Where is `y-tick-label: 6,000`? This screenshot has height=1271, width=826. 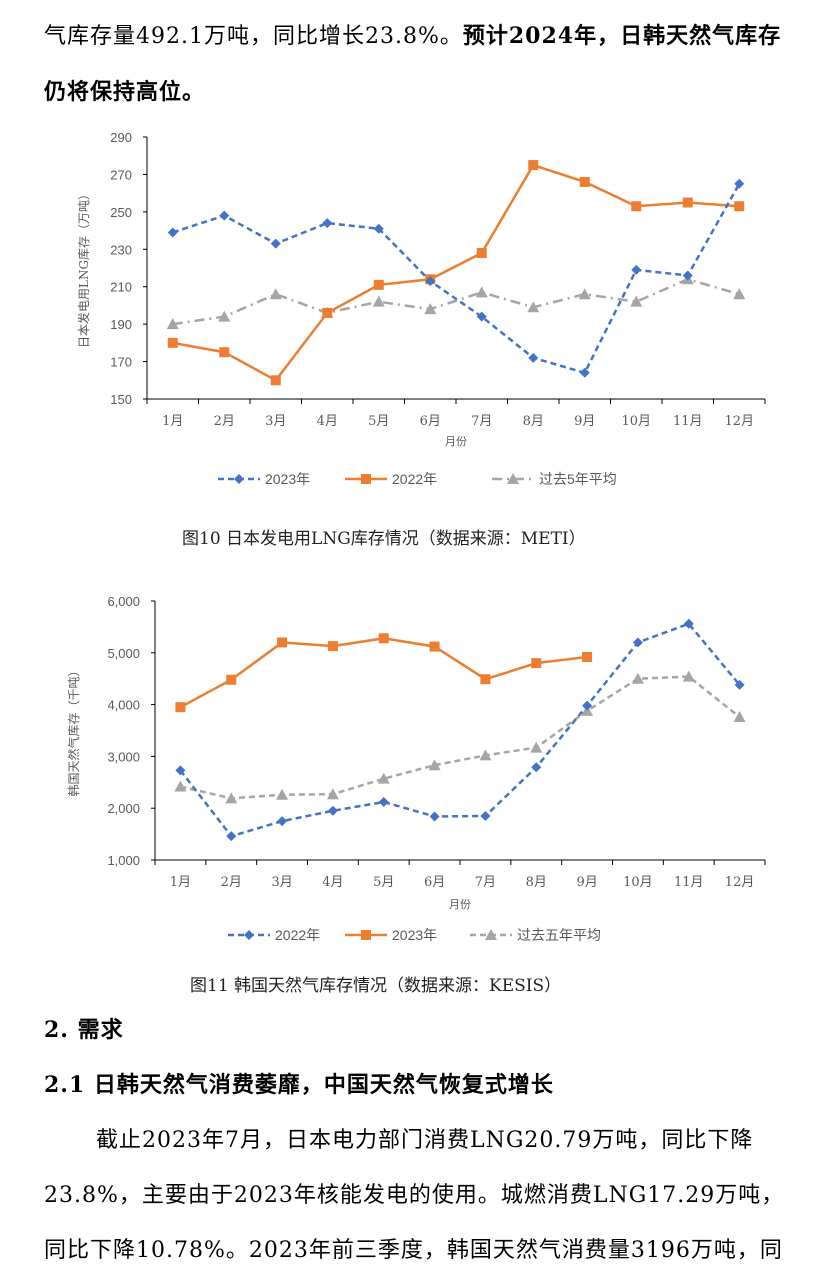 y-tick-label: 6,000 is located at coordinates (123, 601).